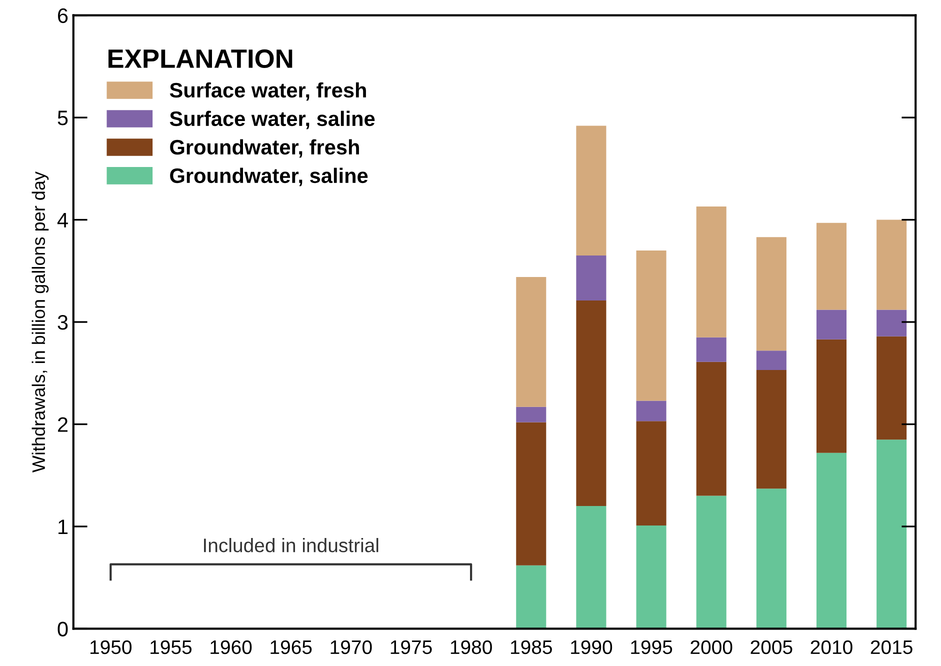 The width and height of the screenshot is (941, 666). Describe the element at coordinates (231, 647) in the screenshot. I see `x-tick-label: 1960` at that location.